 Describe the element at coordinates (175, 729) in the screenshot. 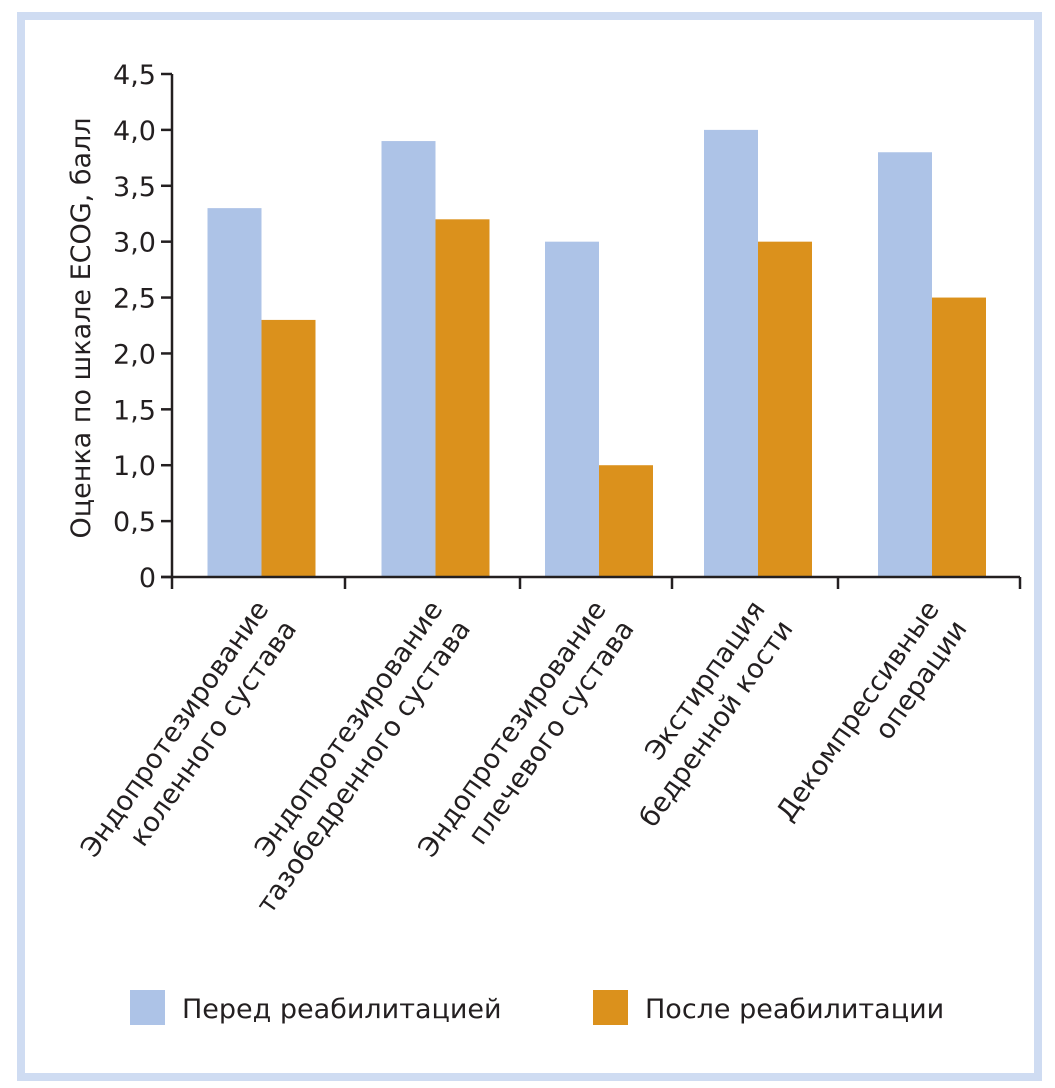

I see `category-label-line: Эндопротезирование` at that location.